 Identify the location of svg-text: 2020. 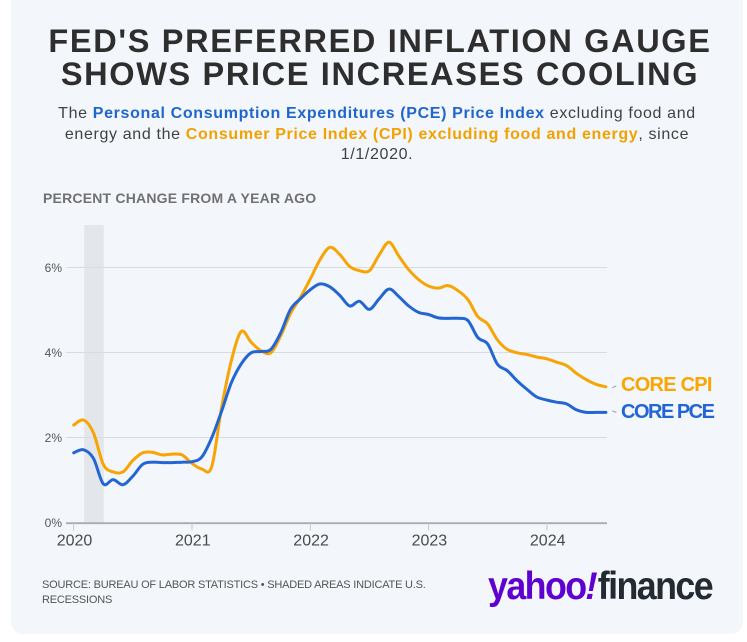
(75, 541).